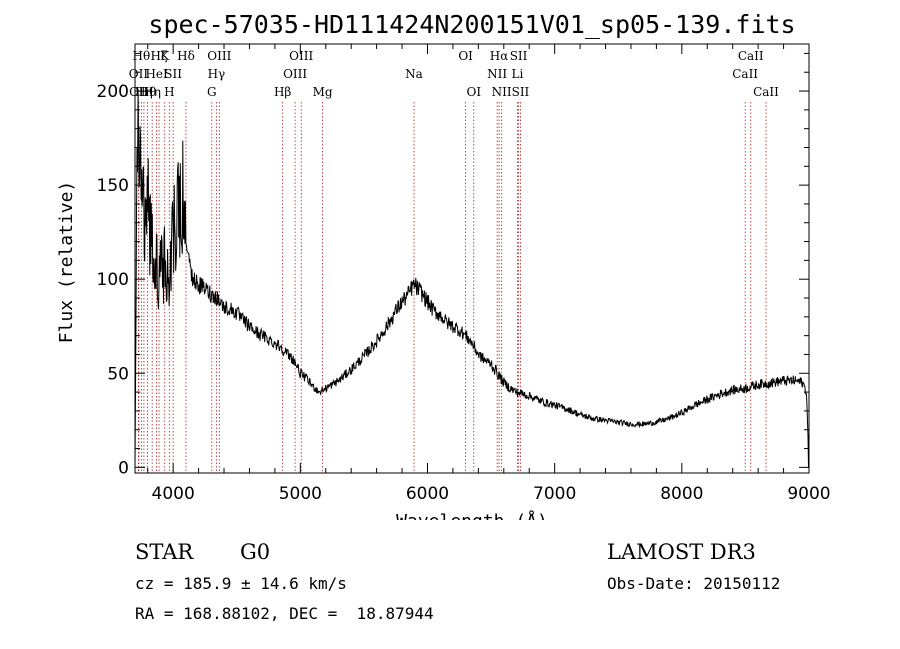  What do you see at coordinates (118, 374) in the screenshot?
I see `y-tick-label: 50` at bounding box center [118, 374].